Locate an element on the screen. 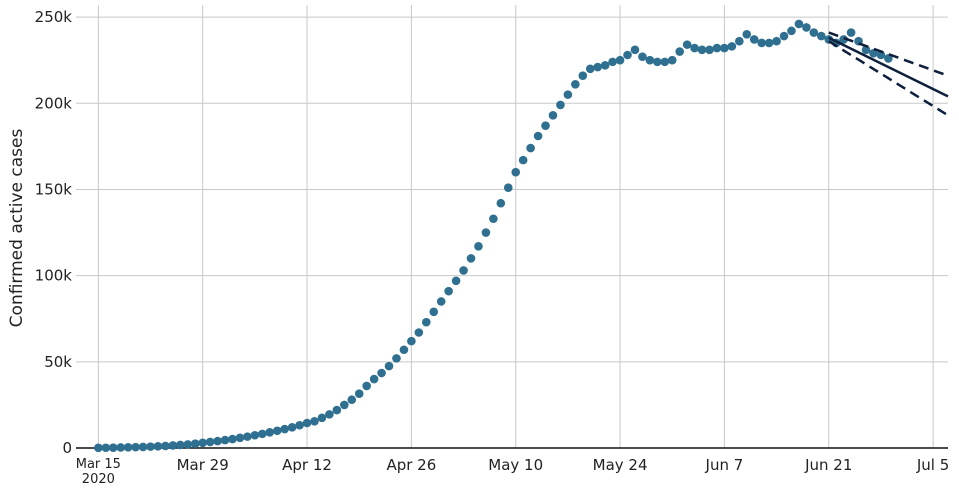 The image size is (959, 491). x-tick-label: Jul 5 is located at coordinates (932, 465).